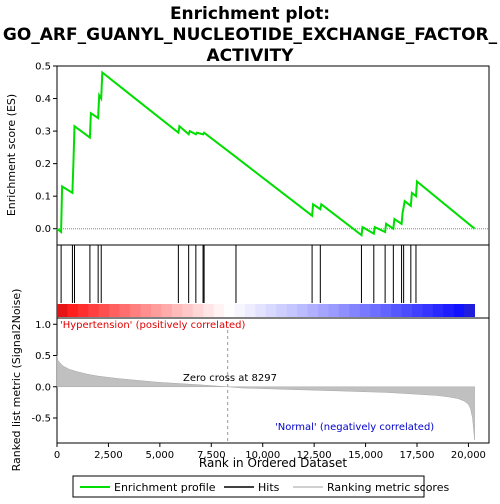 This screenshot has height=504, width=500. I want to click on es-y-axis-label: Enrichment score (ES), so click(11, 155).